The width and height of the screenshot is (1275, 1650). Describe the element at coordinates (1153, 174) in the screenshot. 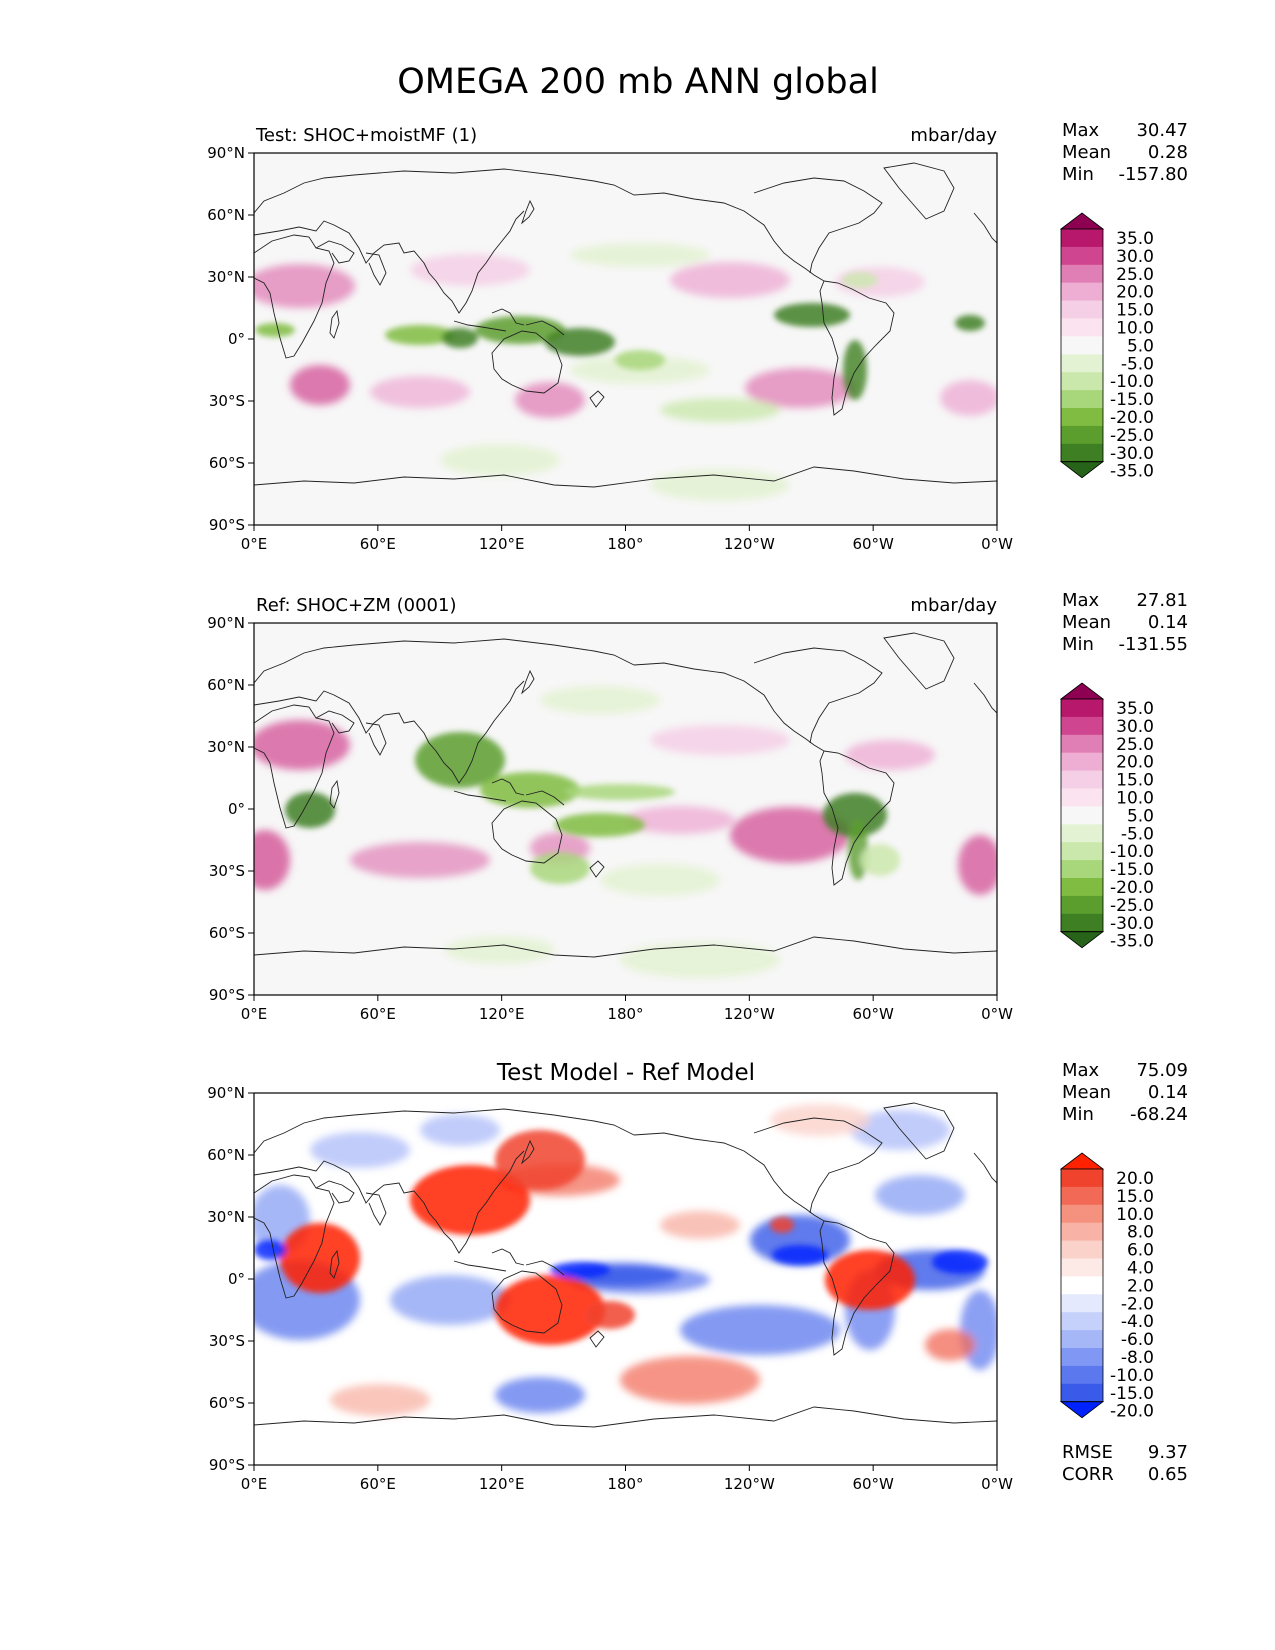

I see `stat-value: -157.80` at that location.